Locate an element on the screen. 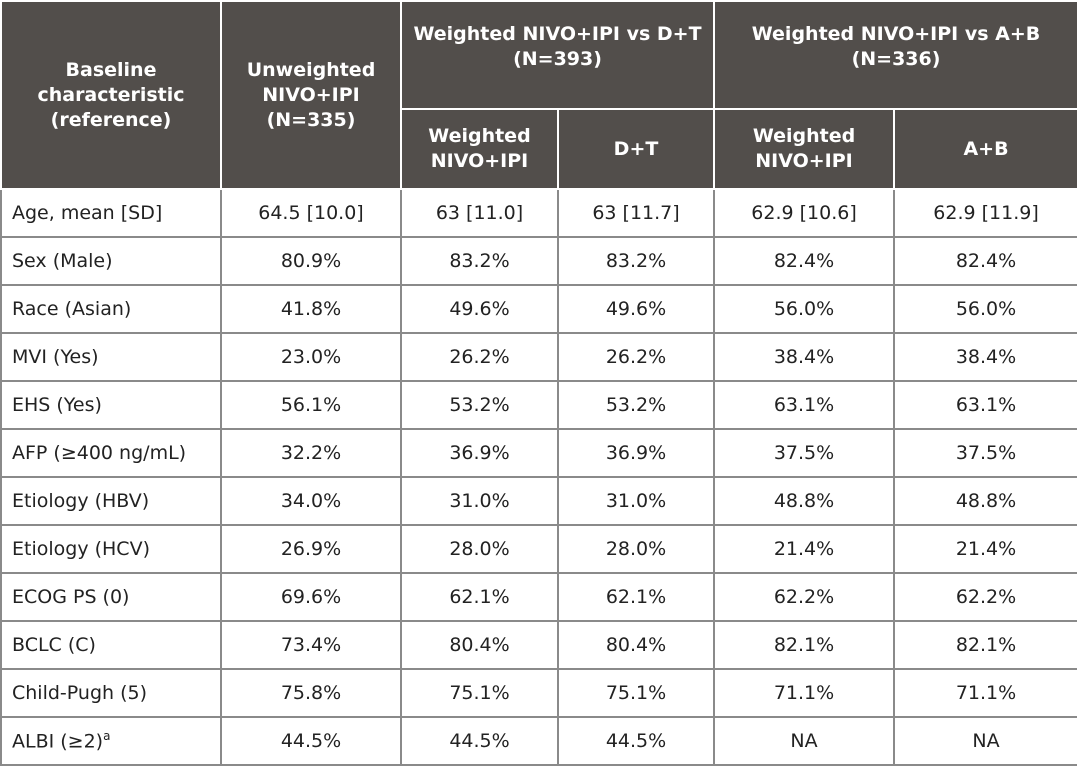 This screenshot has width=1077, height=766. row-label: Race (Asian) is located at coordinates (72, 309).